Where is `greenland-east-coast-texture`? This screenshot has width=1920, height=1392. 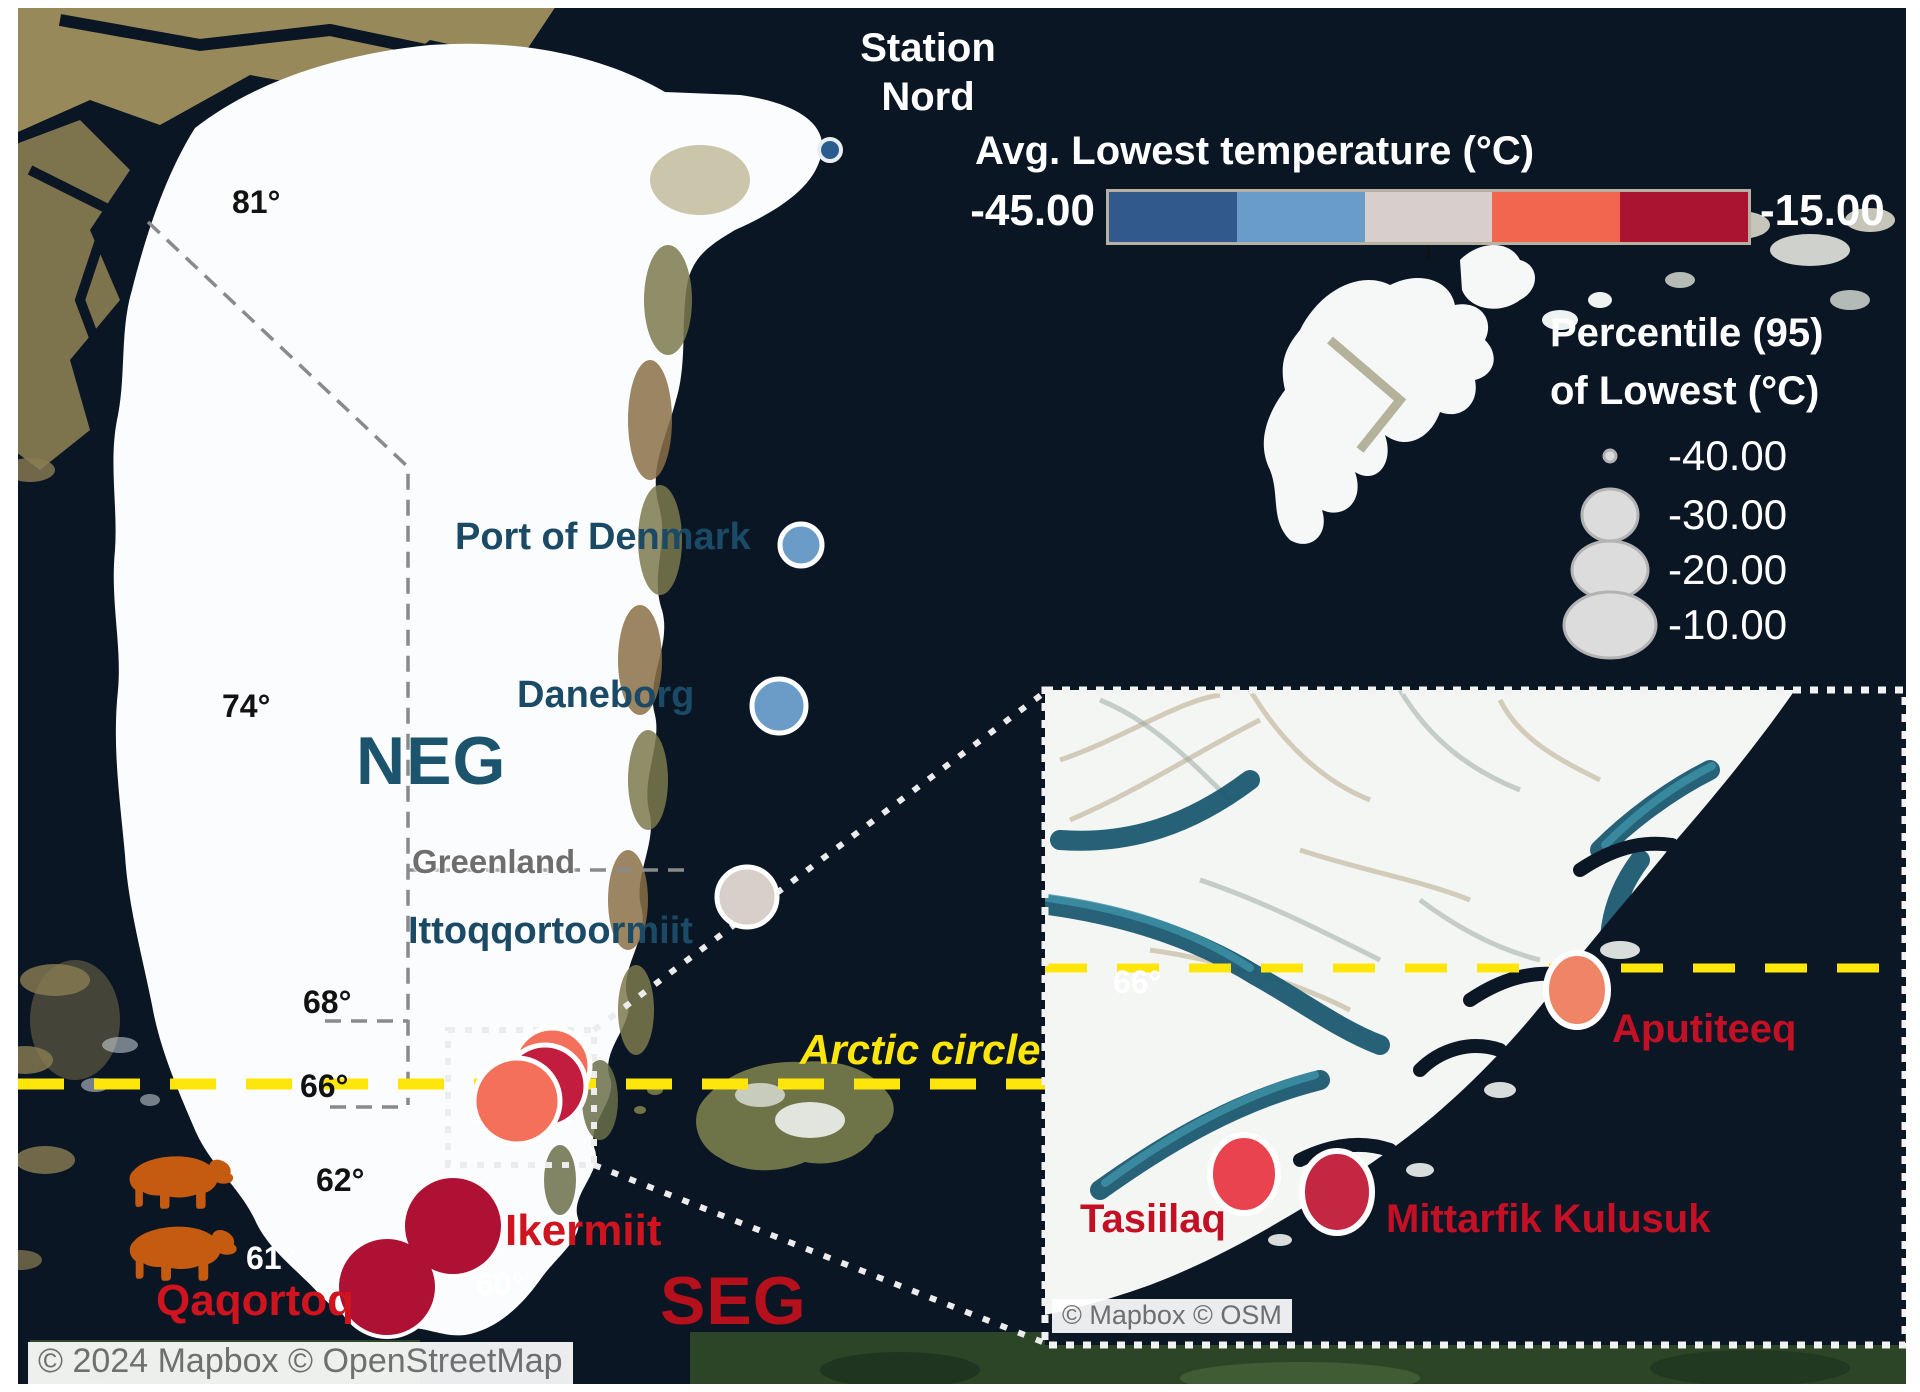
greenland-east-coast-texture is located at coordinates (647, 680).